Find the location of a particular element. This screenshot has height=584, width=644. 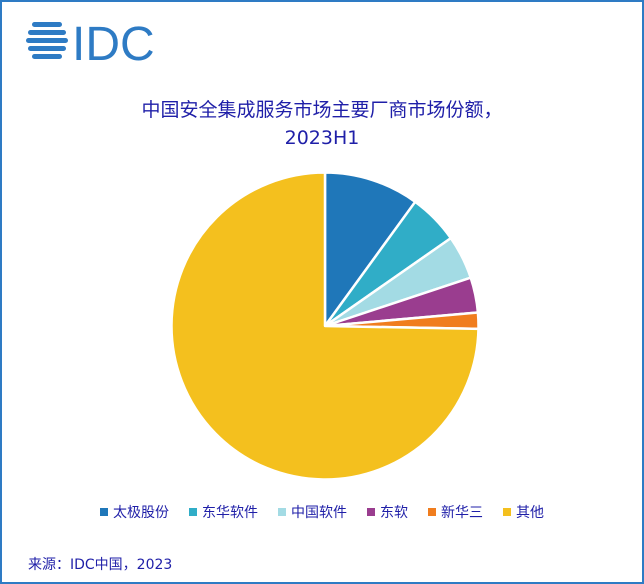

pie-slice-太极股份 is located at coordinates (370, 249).